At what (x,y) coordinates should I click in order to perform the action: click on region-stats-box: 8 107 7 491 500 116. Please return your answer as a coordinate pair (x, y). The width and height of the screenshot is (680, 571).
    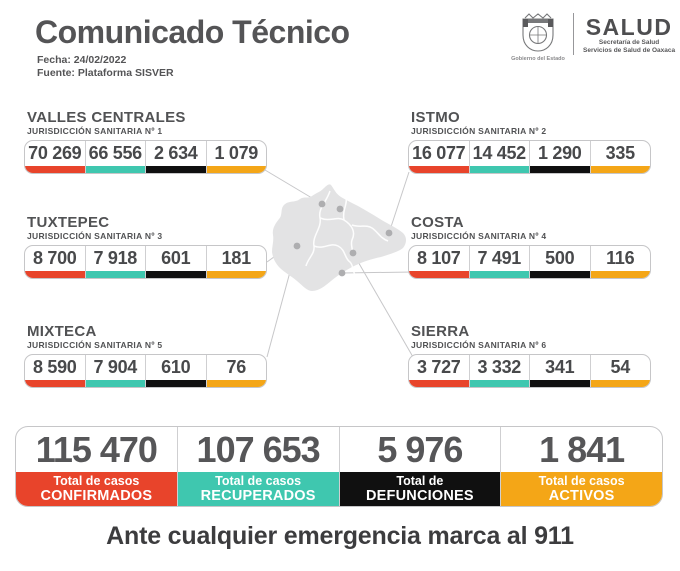
    Looking at the image, I should click on (529, 262).